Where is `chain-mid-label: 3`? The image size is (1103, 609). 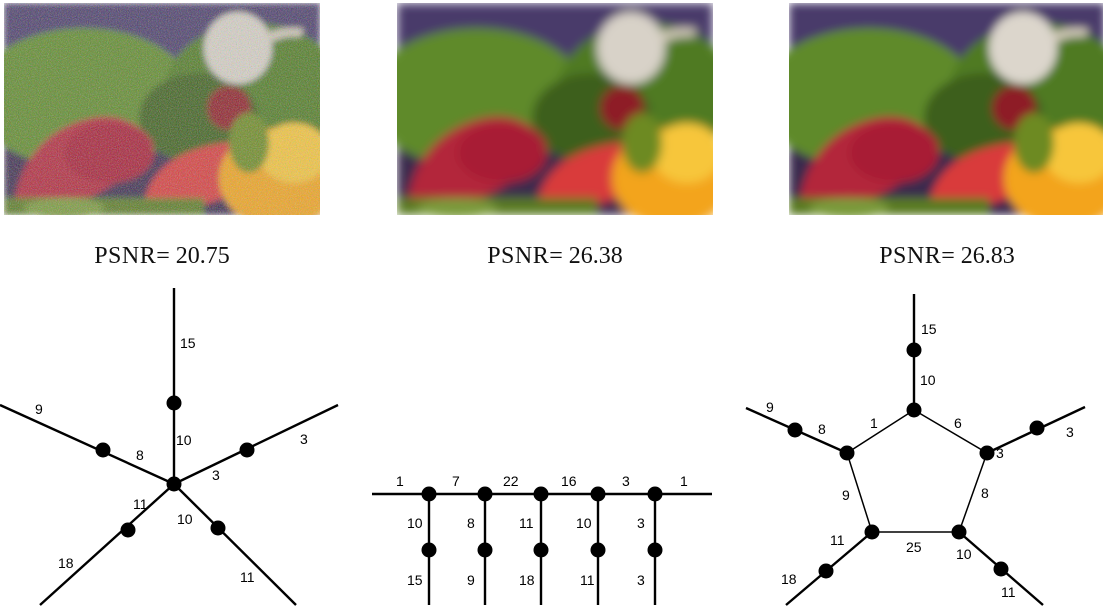
chain-mid-label: 3 is located at coordinates (641, 523).